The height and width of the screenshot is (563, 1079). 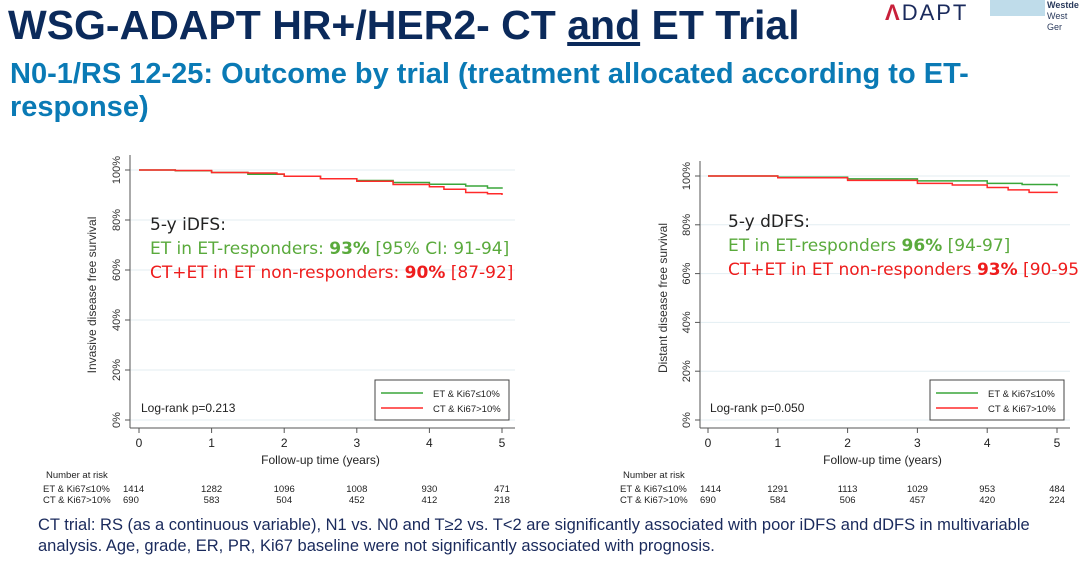 What do you see at coordinates (188, 408) in the screenshot?
I see `logrank-p: Log-rank p=0.213` at bounding box center [188, 408].